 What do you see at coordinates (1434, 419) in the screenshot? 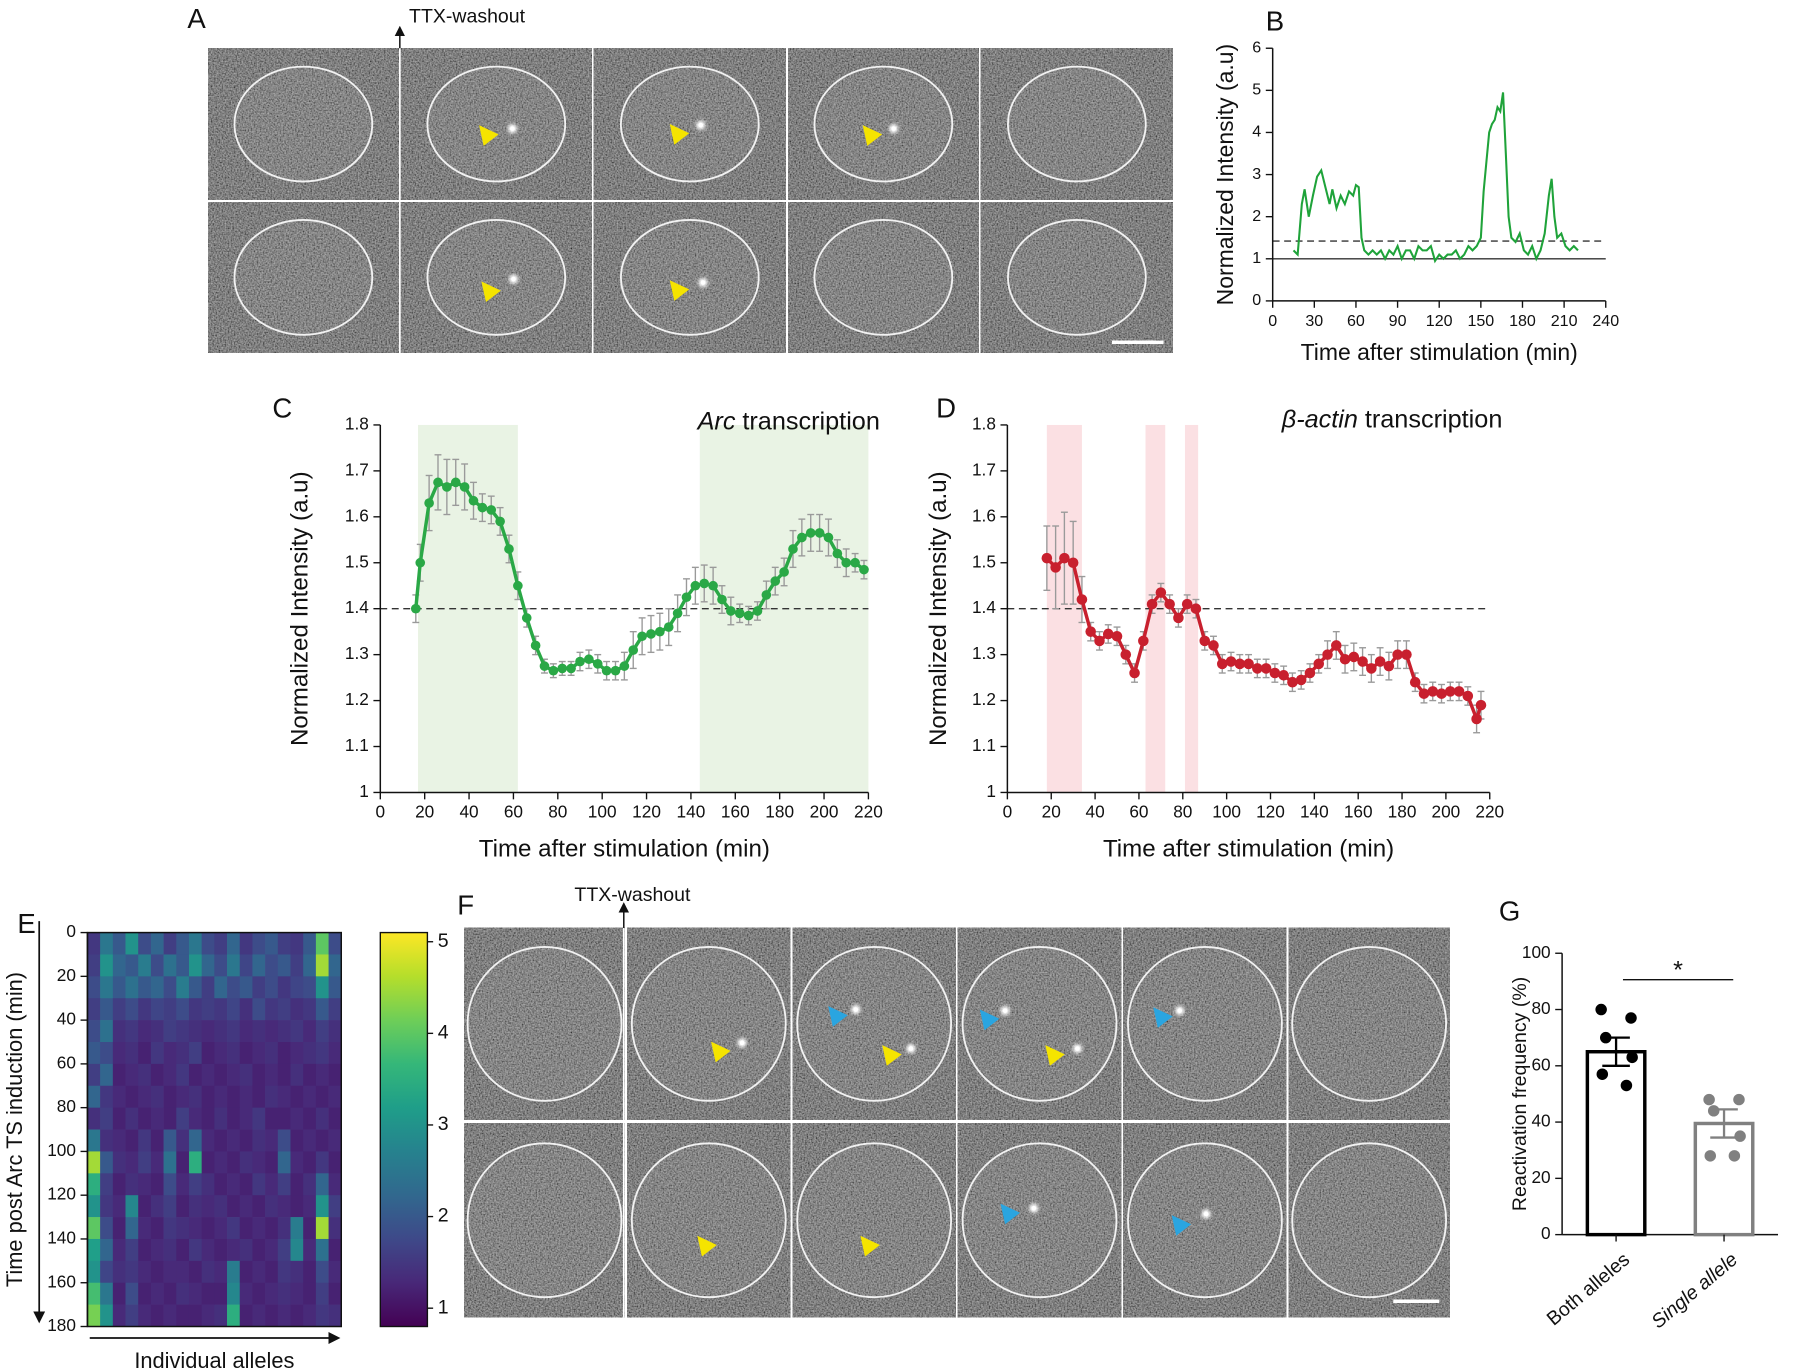
I see `annotation-text: transcription` at bounding box center [1434, 419].